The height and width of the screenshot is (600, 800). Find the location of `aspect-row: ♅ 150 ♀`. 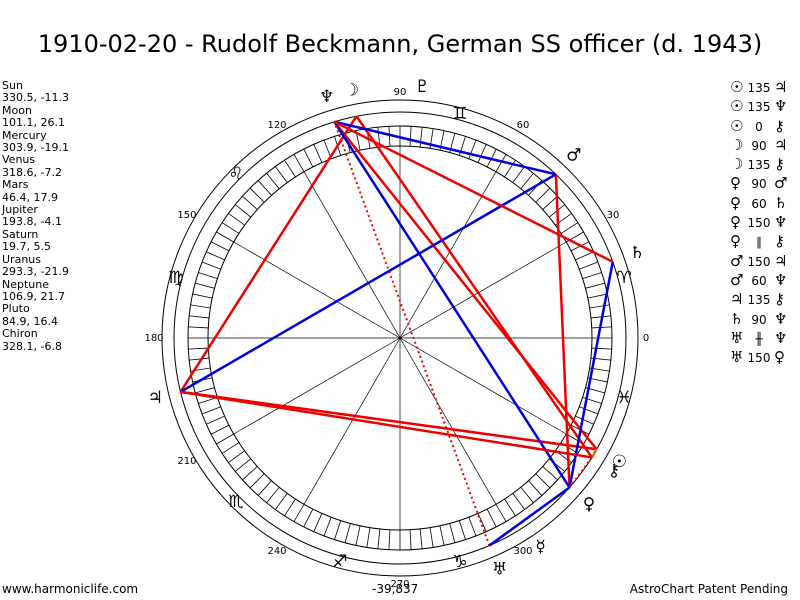

aspect-row: ♅ 150 ♀ is located at coordinates (759, 357).